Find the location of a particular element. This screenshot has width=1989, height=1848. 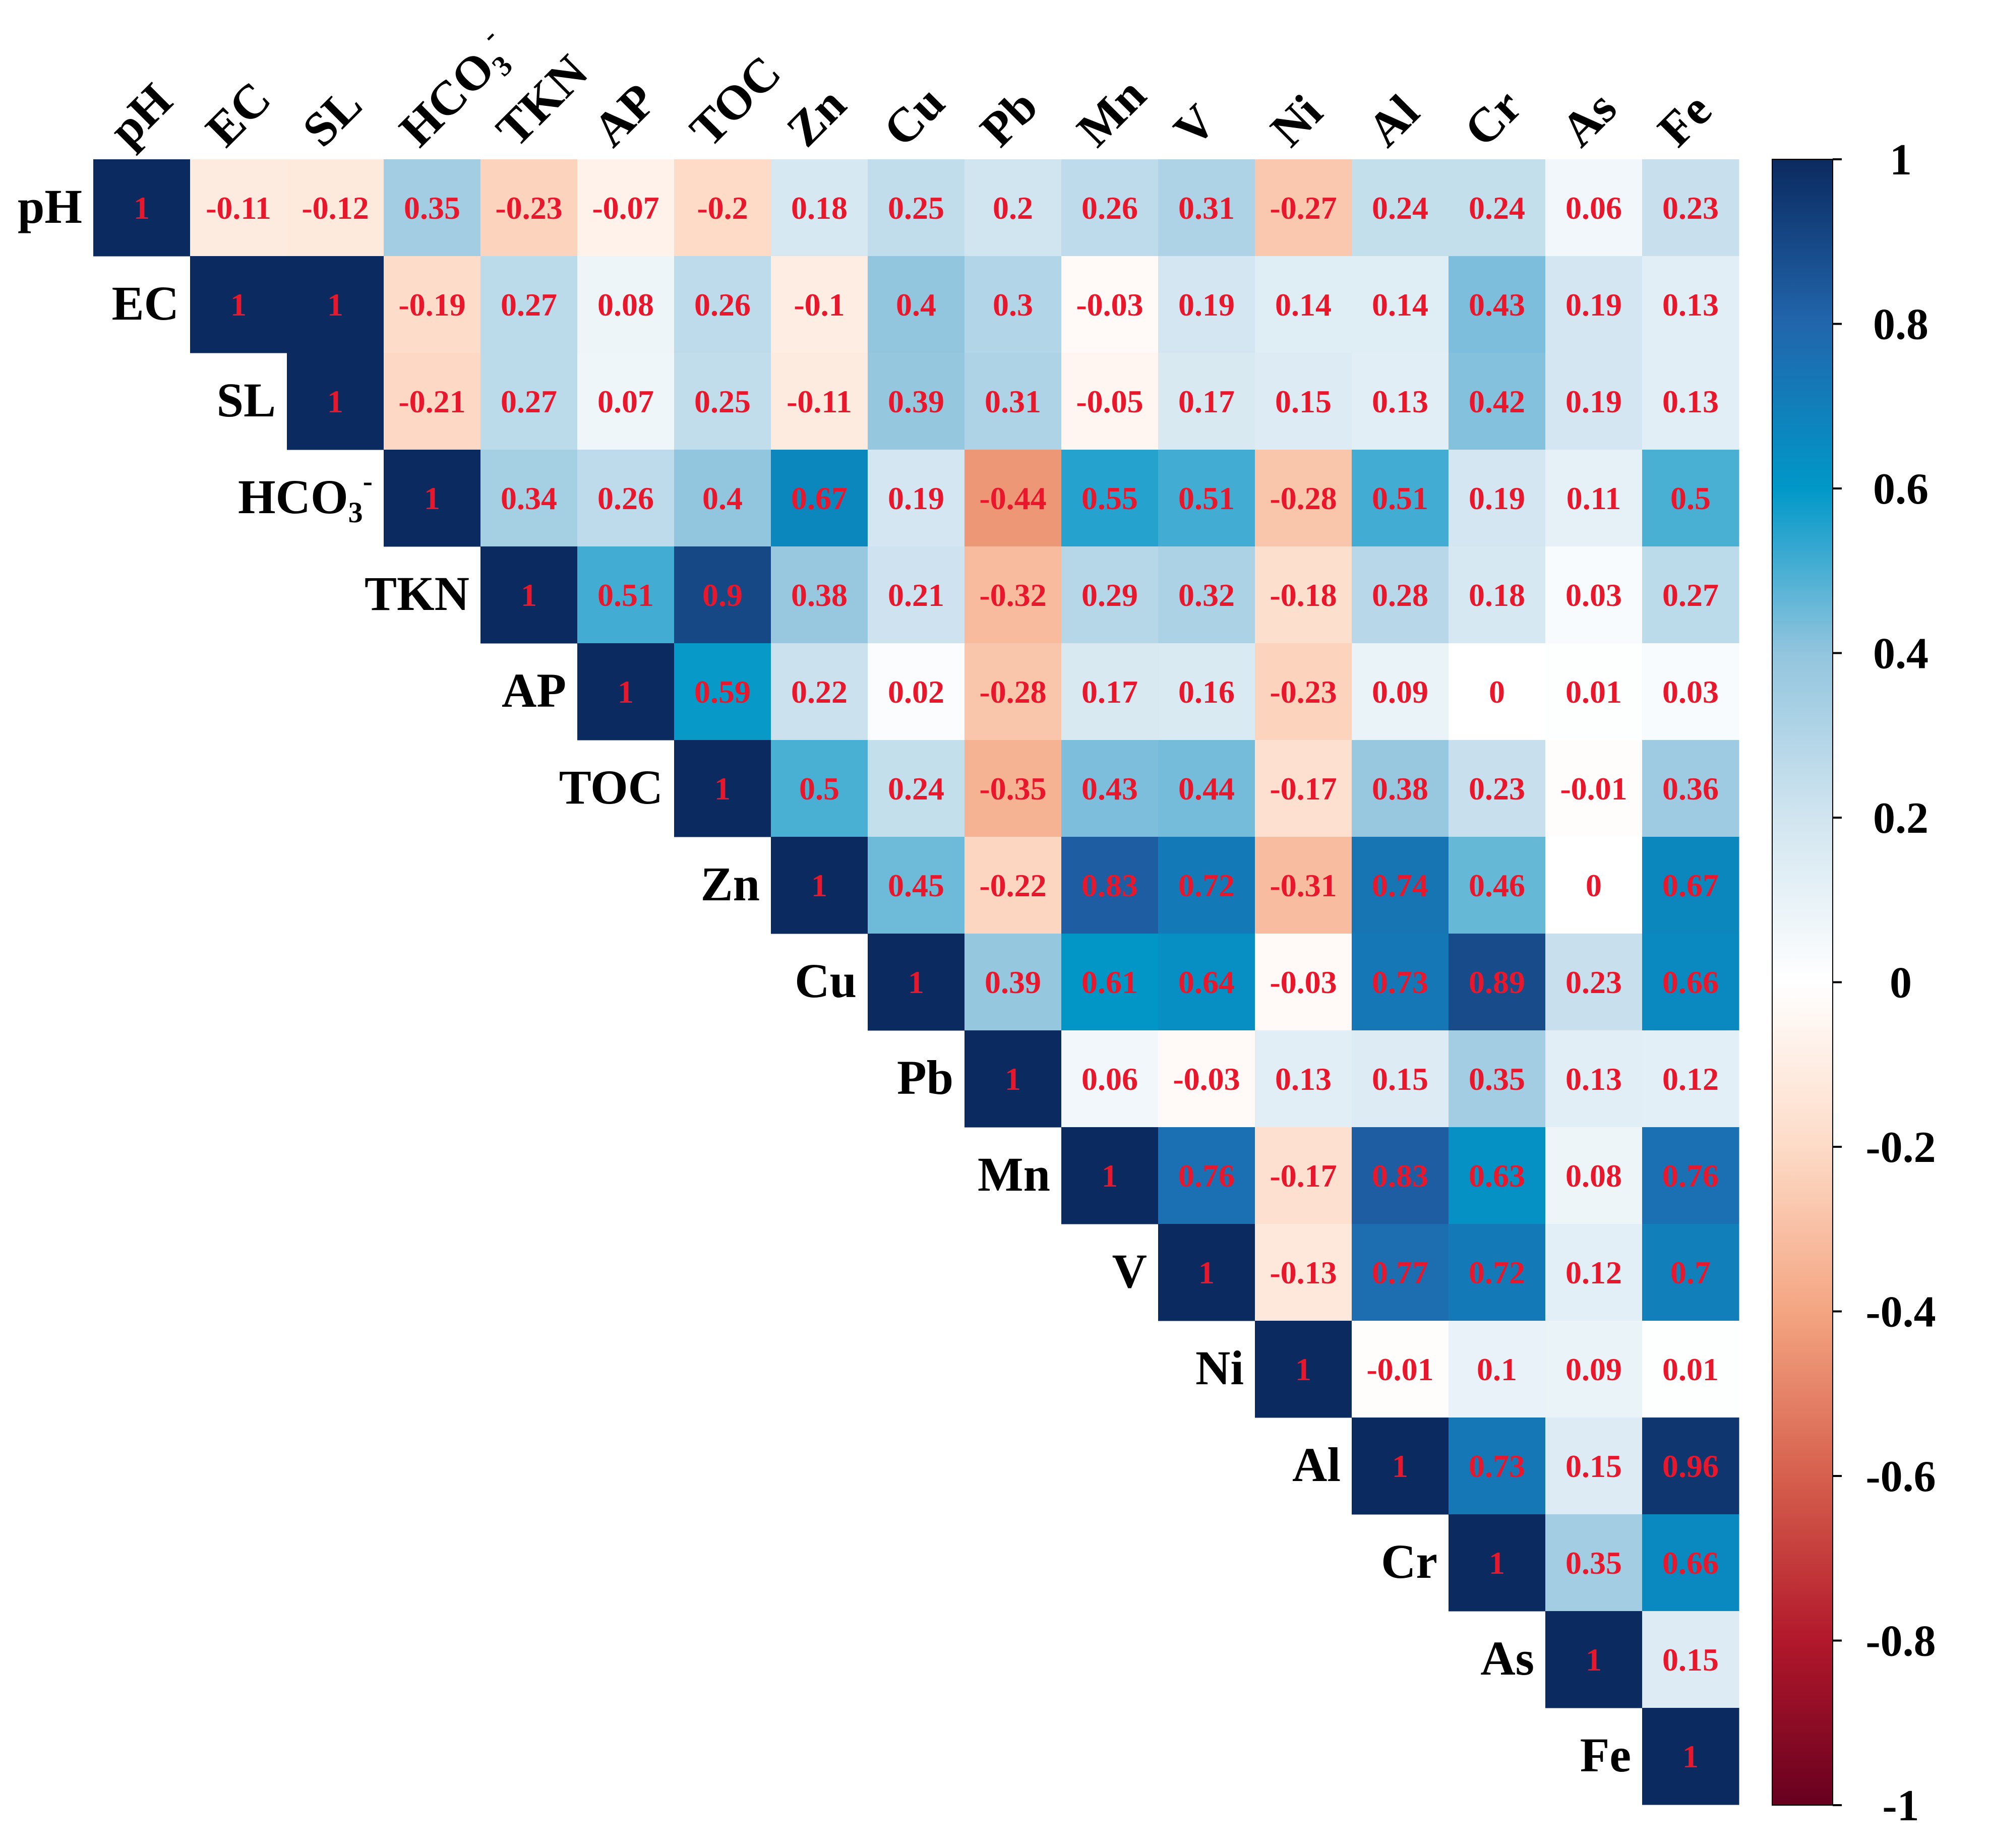

value-label-al-cr: 0.73 is located at coordinates (1497, 1466).